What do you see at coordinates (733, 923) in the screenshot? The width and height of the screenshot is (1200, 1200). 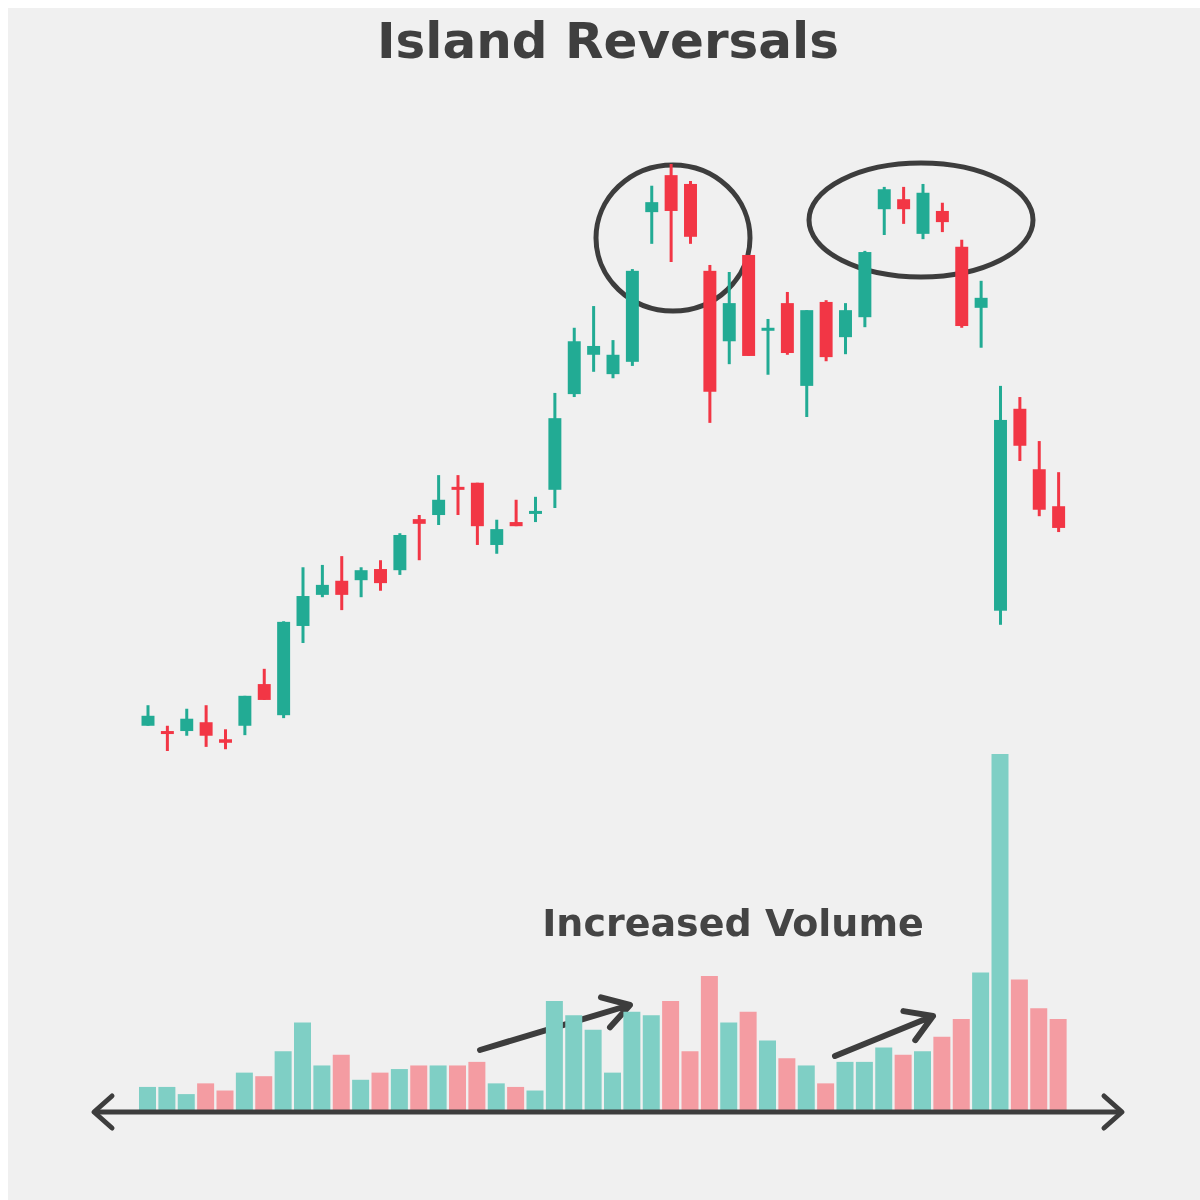 I see `annotation: Increased Volume` at bounding box center [733, 923].